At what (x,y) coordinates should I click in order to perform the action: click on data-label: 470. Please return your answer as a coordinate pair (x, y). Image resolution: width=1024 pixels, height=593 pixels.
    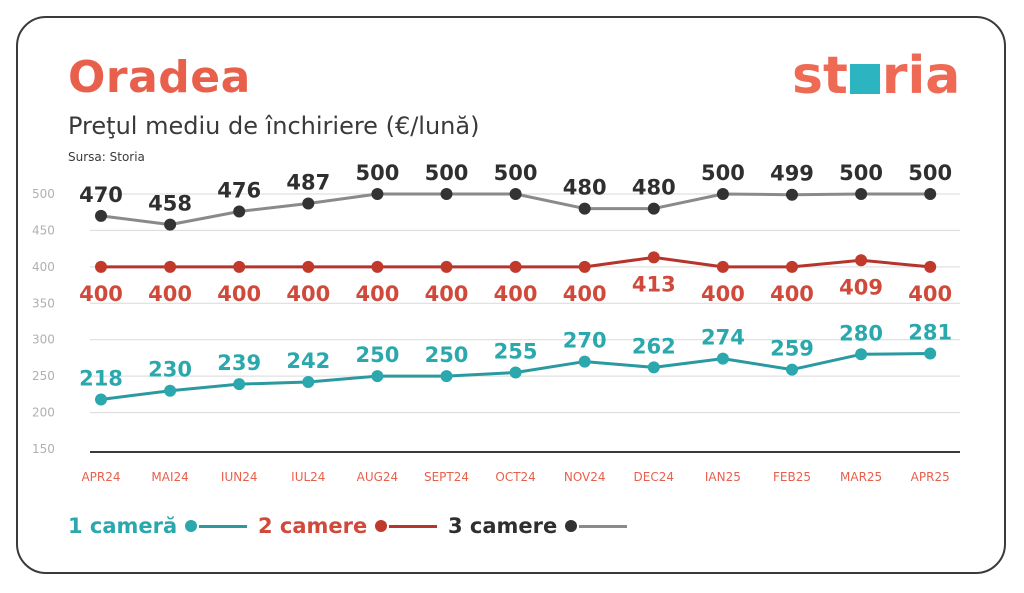
    Looking at the image, I should click on (101, 195).